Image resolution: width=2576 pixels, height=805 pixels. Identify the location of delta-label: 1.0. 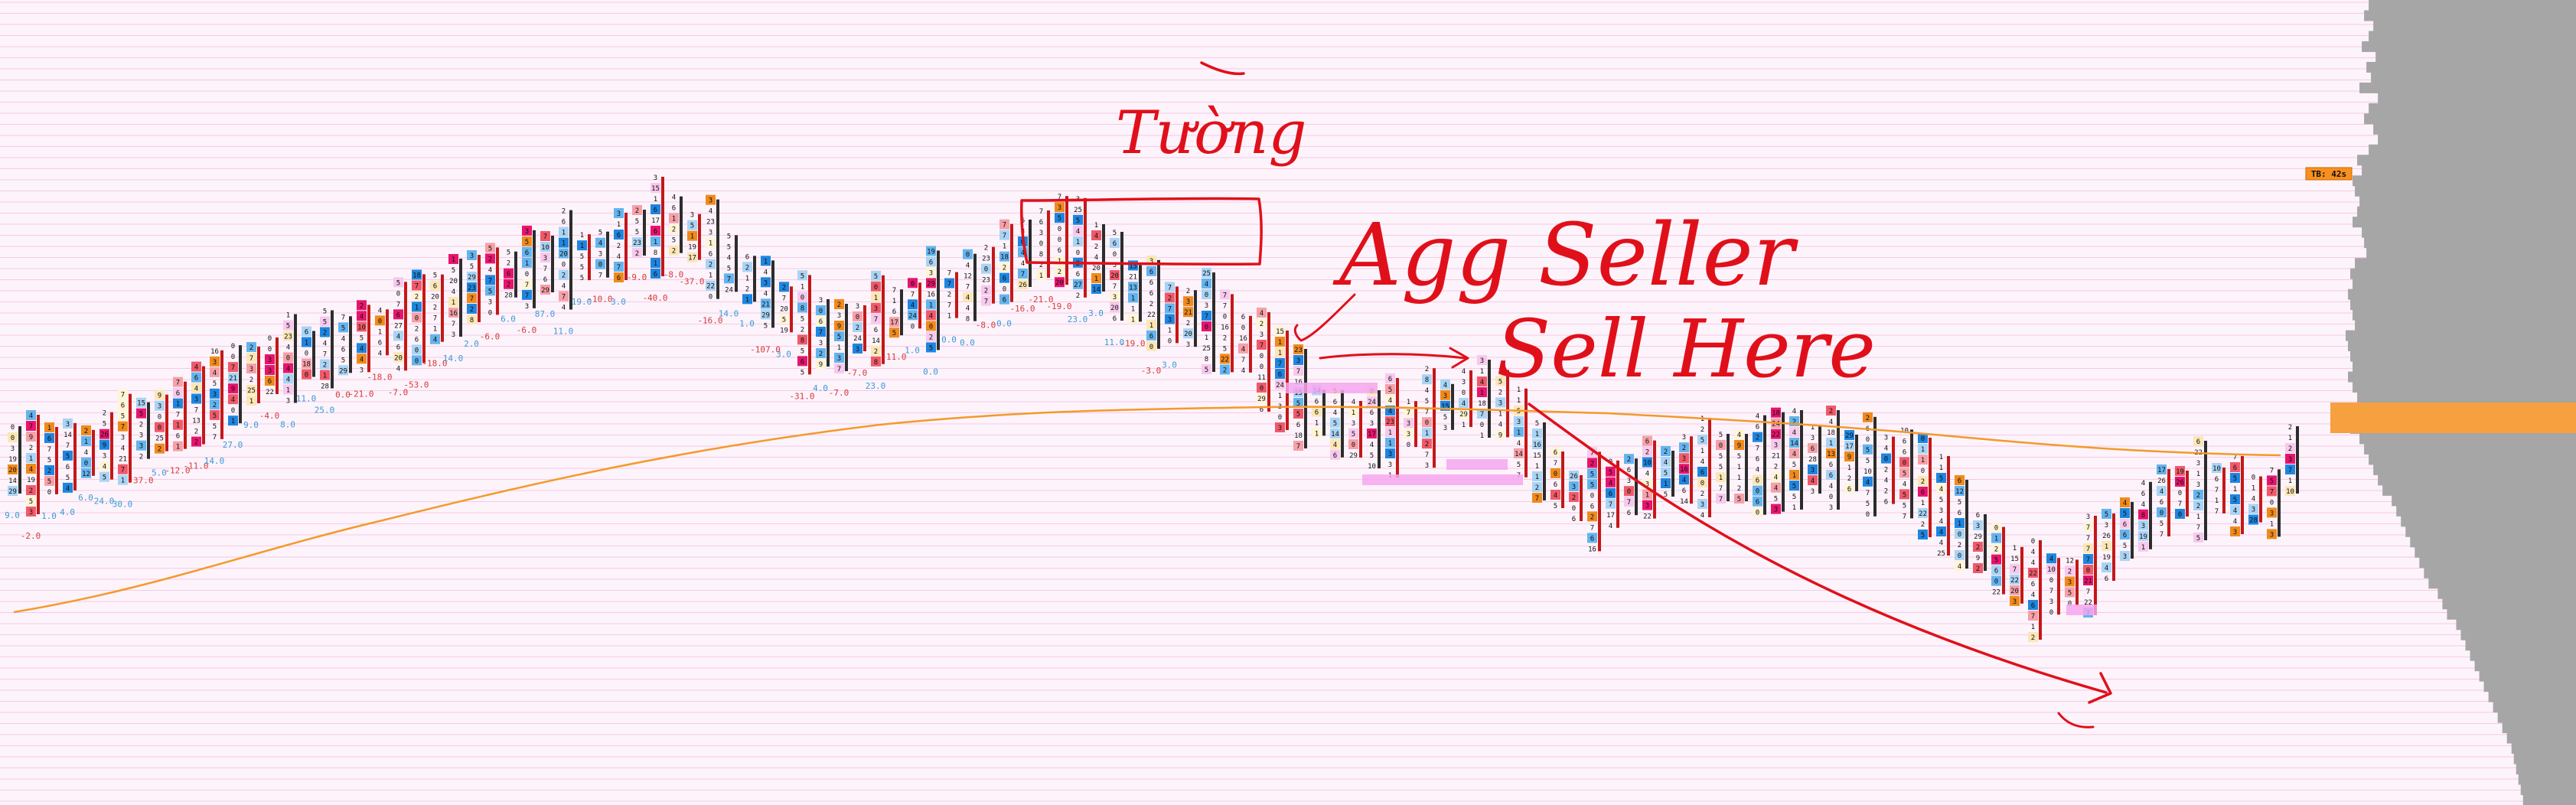
(747, 323).